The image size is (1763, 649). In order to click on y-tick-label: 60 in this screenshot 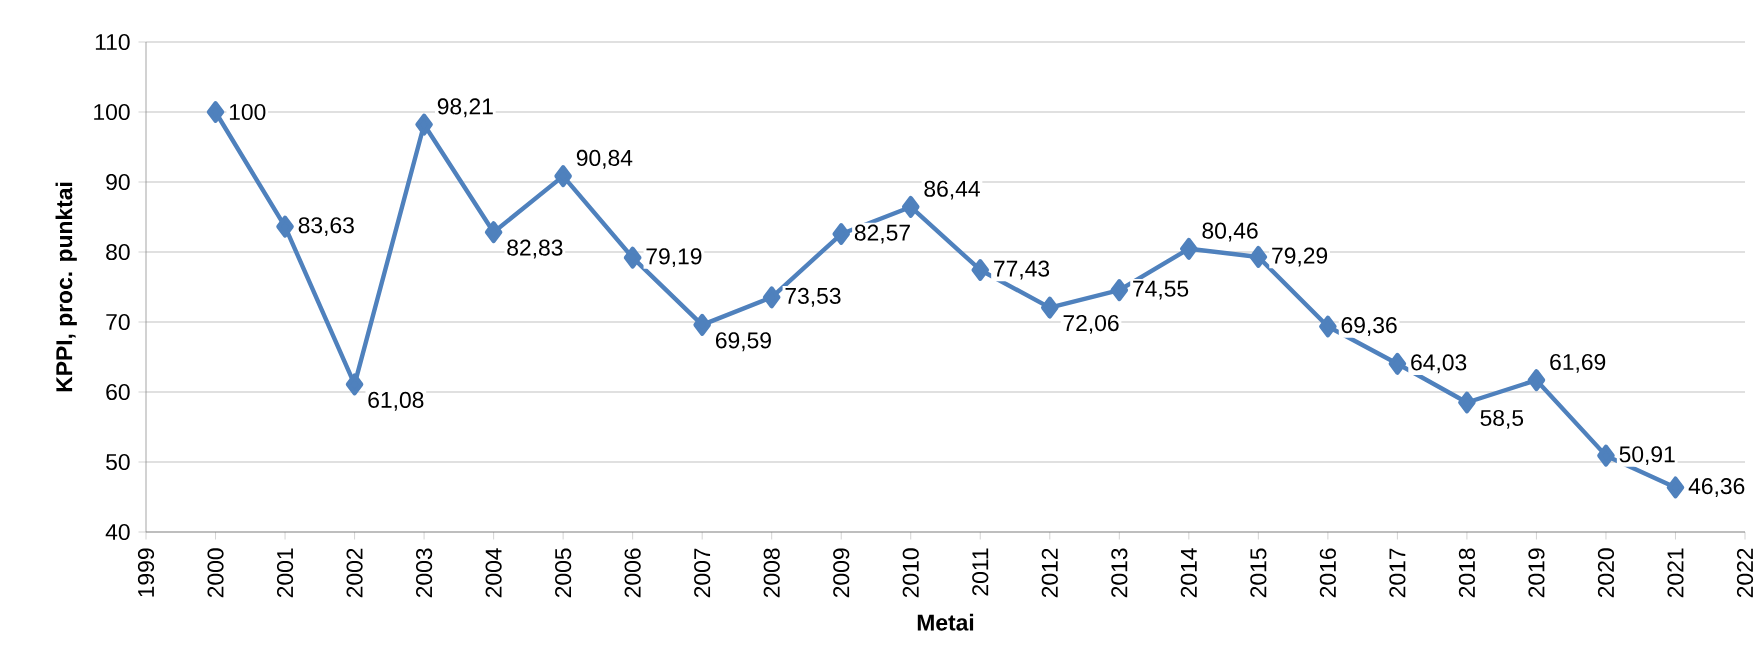, I will do `click(118, 392)`.